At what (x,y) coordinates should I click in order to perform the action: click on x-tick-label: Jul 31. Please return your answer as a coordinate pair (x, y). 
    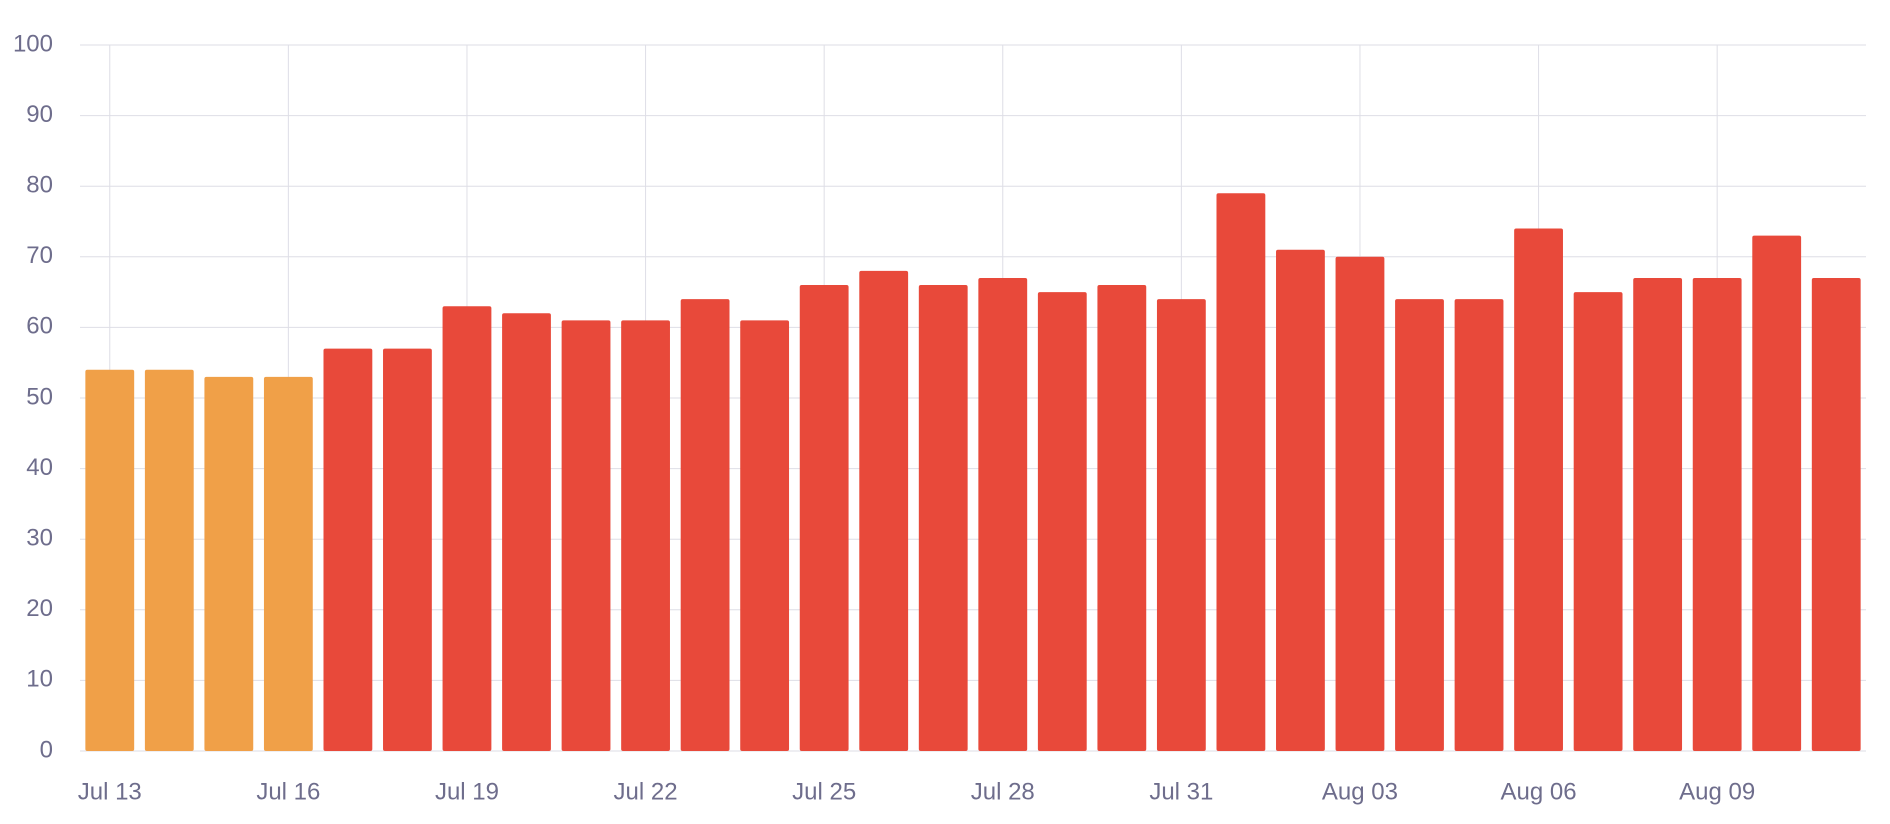
    Looking at the image, I should click on (1181, 791).